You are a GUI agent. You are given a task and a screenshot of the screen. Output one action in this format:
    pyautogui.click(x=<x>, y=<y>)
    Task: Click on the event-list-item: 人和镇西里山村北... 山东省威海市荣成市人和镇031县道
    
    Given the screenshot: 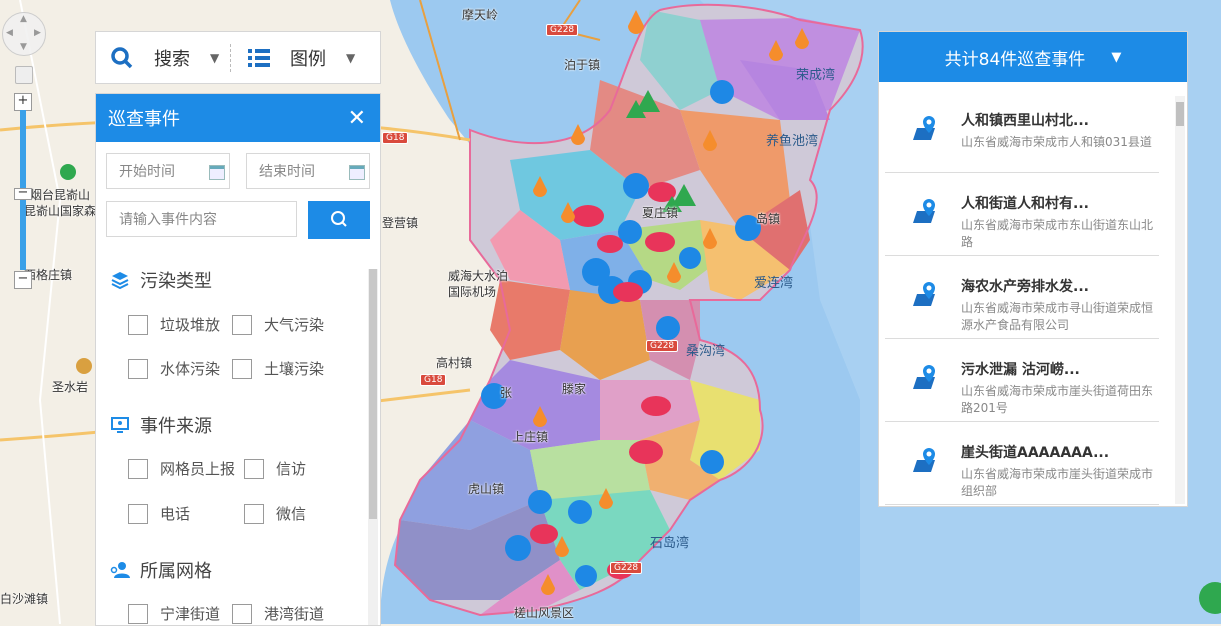 What is the action you would take?
    pyautogui.click(x=1022, y=131)
    